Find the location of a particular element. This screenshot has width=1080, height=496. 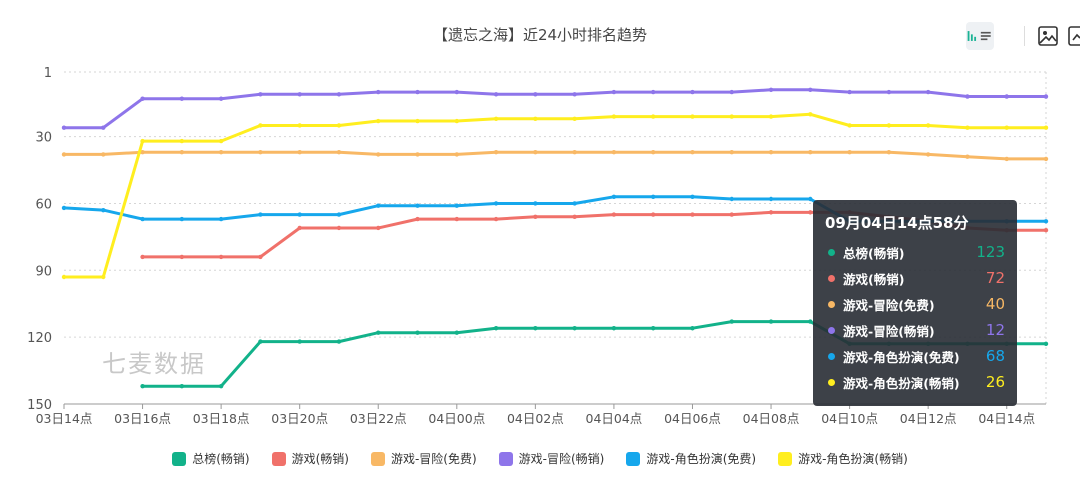

tooltip-label: 游戏-角色扮演(免费) is located at coordinates (901, 357).